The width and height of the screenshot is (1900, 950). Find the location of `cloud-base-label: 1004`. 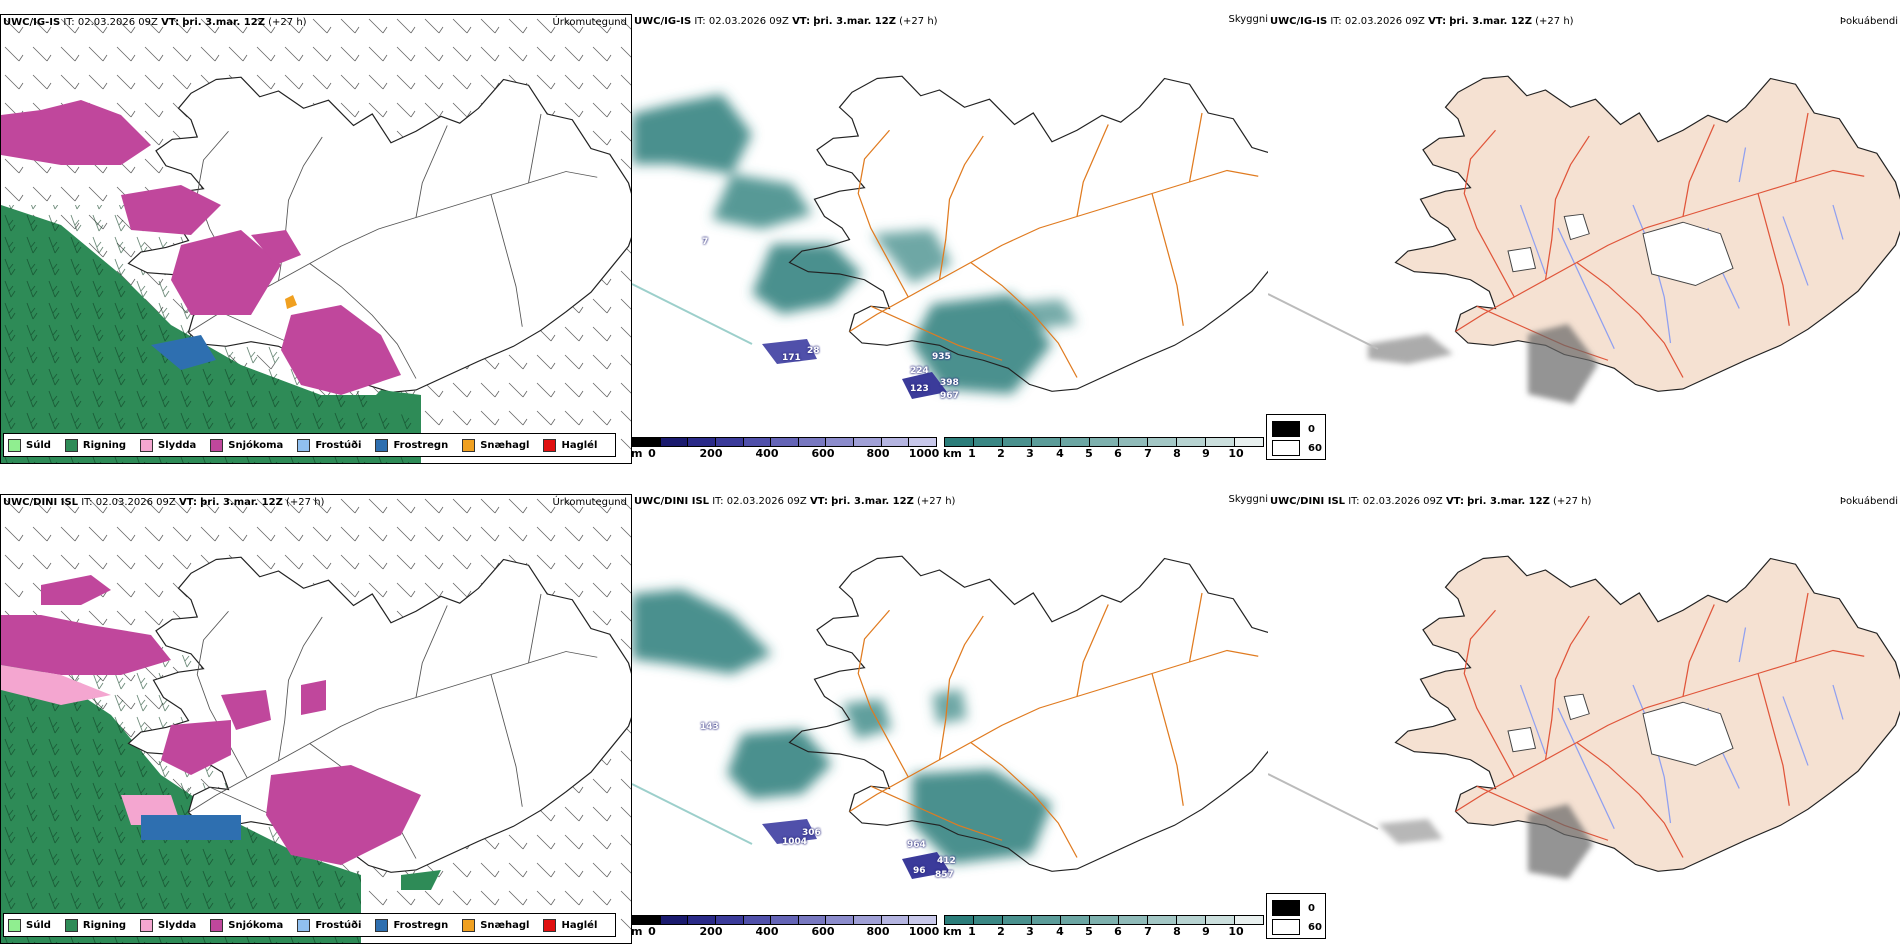

cloud-base-label: 1004 is located at coordinates (795, 842).